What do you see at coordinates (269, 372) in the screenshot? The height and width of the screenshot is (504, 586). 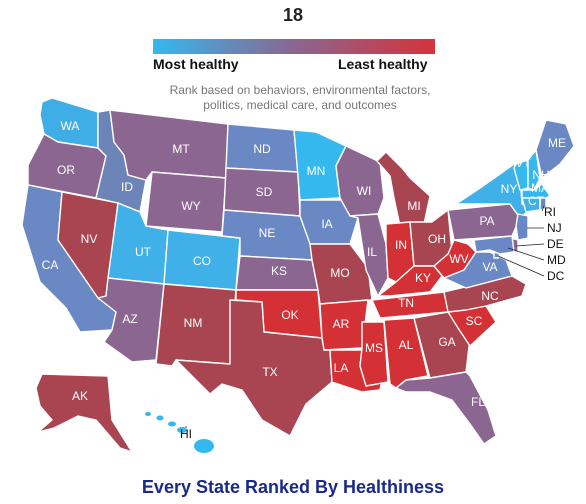 I see `label-tx: TX` at bounding box center [269, 372].